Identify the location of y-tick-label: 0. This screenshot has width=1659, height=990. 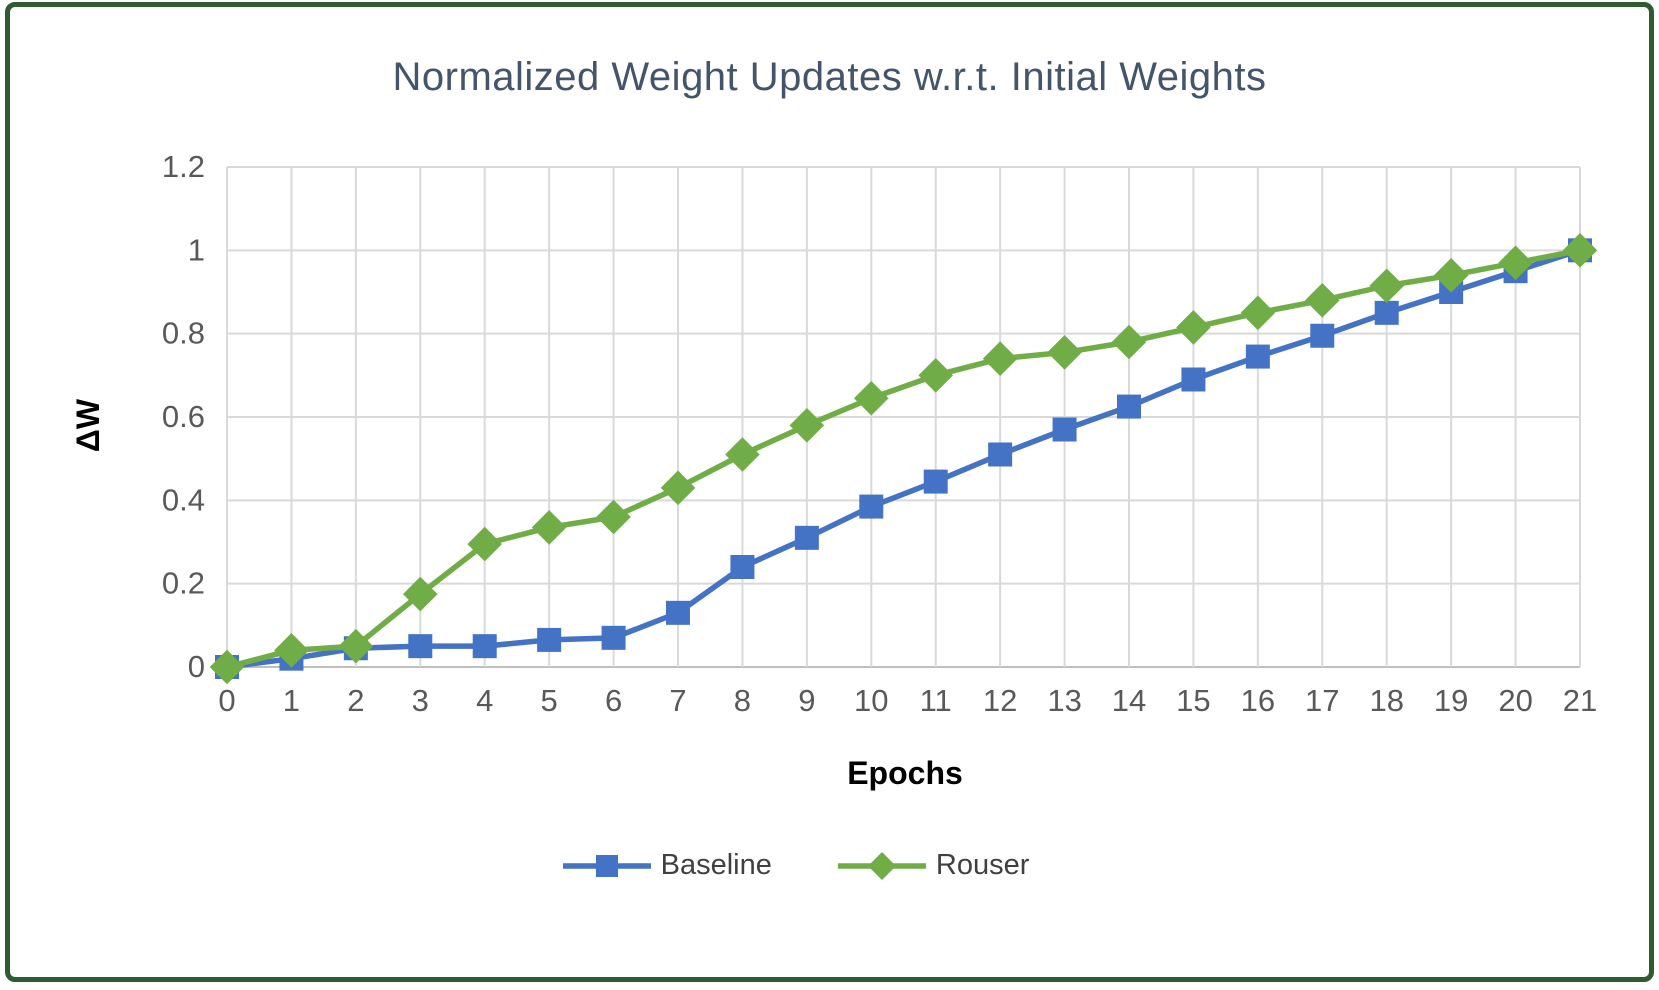
(196, 666).